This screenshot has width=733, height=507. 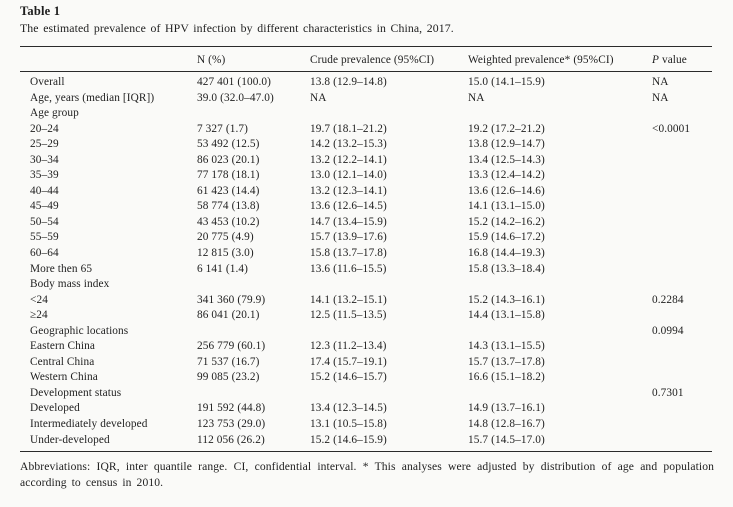 I want to click on cell-n: 99 085 (23.2), so click(x=228, y=377).